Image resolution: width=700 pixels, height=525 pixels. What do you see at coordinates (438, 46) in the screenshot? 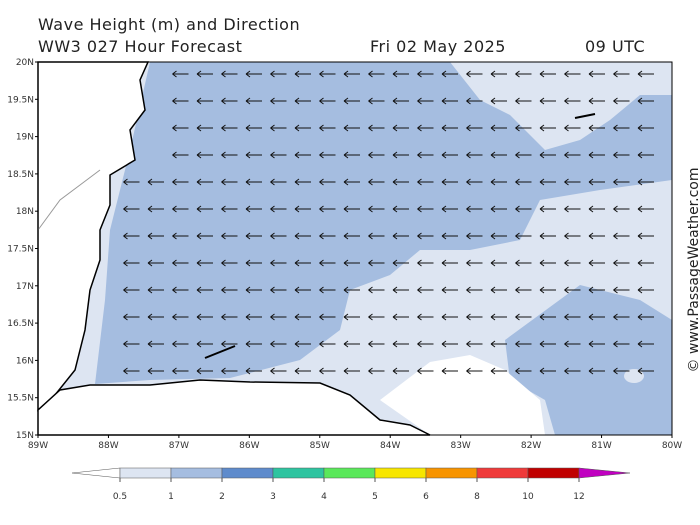
I see `date: Fri 02 May 2025` at bounding box center [438, 46].